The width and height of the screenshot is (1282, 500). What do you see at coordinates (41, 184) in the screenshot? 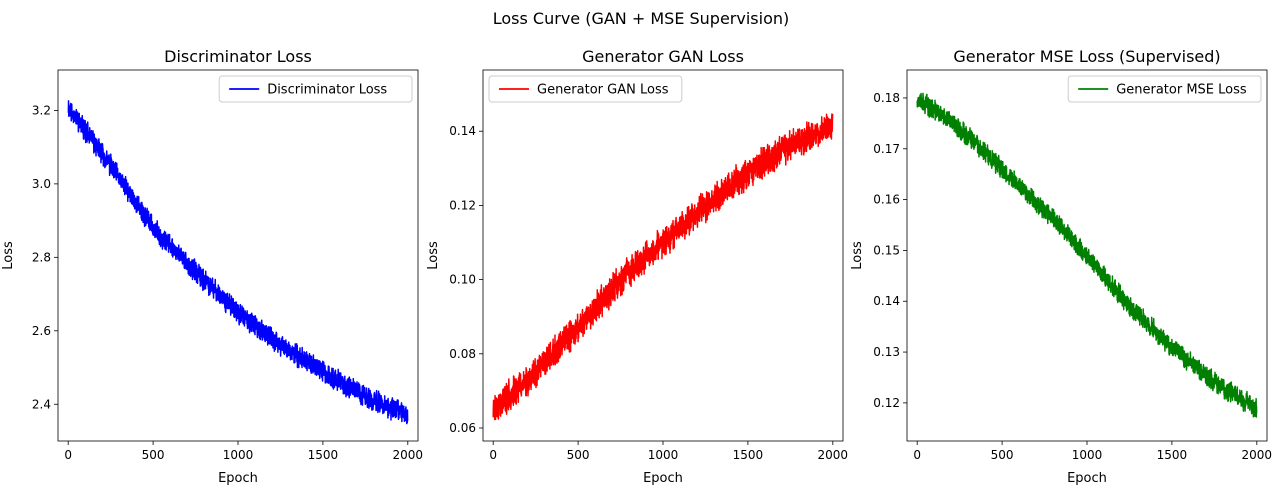
I see `y-tick-label: 3.0` at bounding box center [41, 184].